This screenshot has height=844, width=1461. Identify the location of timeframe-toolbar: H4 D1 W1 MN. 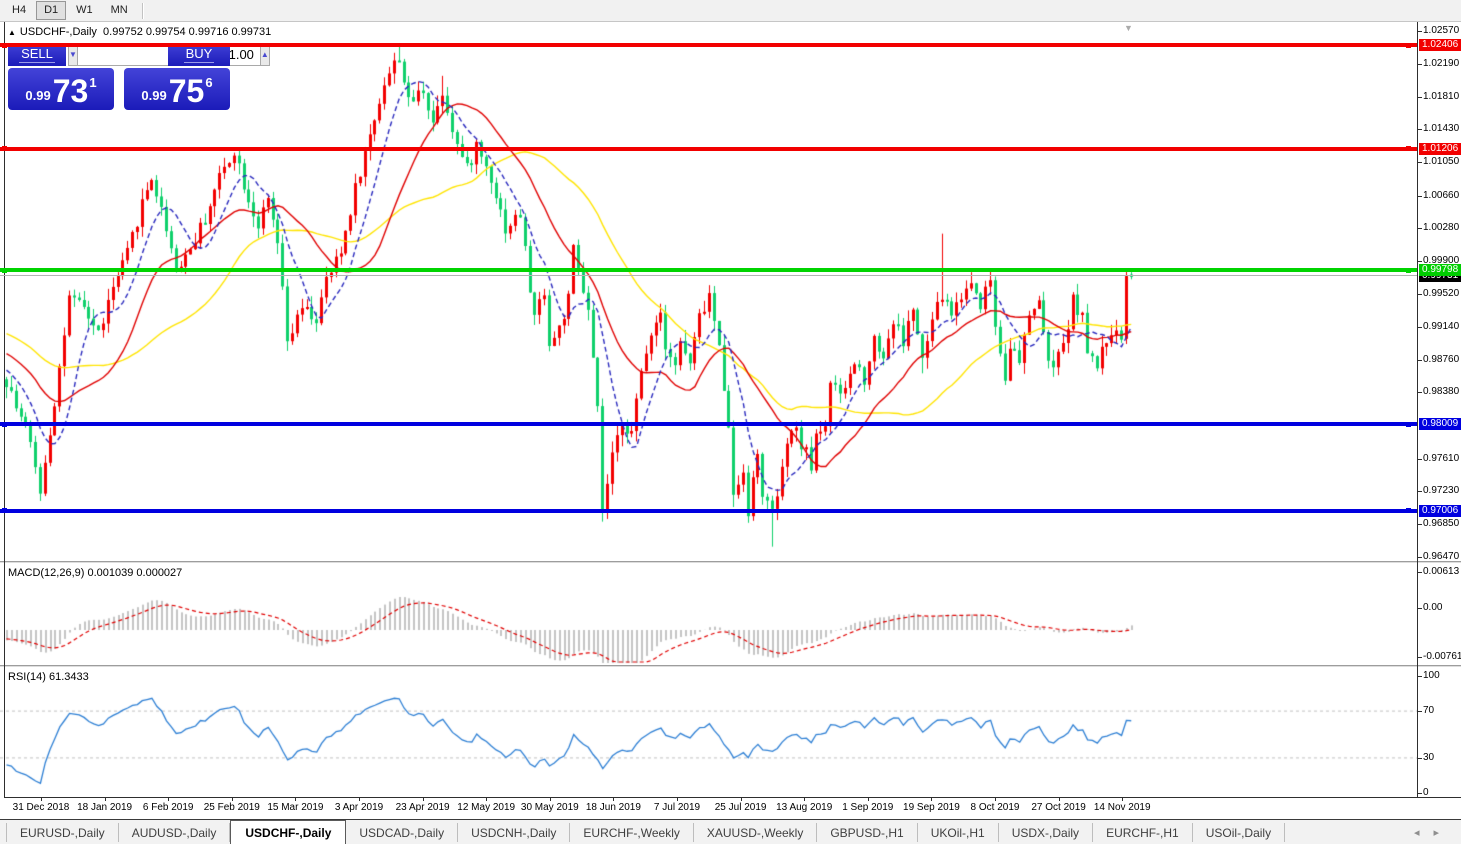
(730, 11).